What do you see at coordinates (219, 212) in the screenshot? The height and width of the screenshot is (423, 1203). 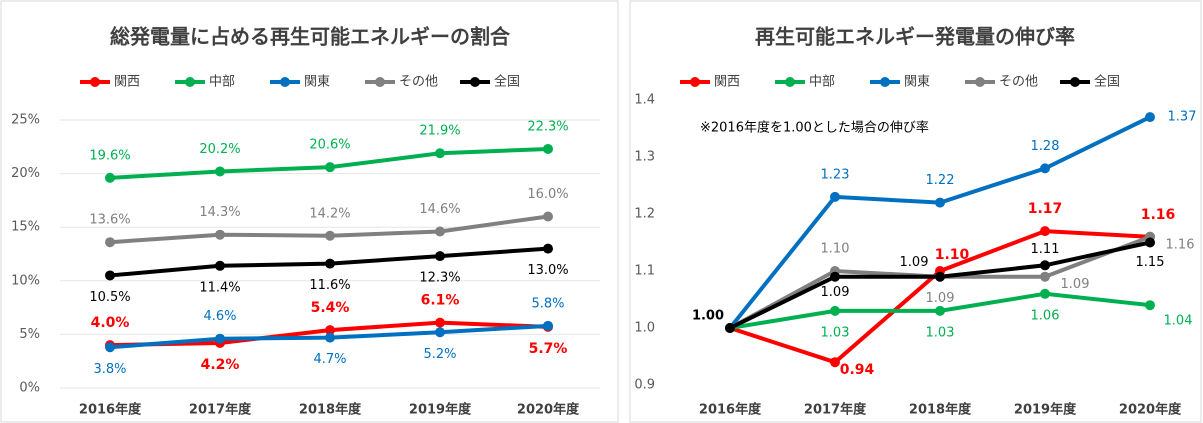 I see `data-label: 14.3%` at bounding box center [219, 212].